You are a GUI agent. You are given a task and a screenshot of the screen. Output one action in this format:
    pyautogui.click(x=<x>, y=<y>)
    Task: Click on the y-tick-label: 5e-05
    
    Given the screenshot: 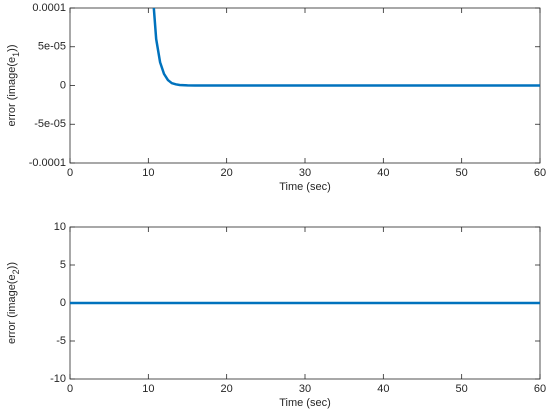 What is the action you would take?
    pyautogui.click(x=52, y=47)
    